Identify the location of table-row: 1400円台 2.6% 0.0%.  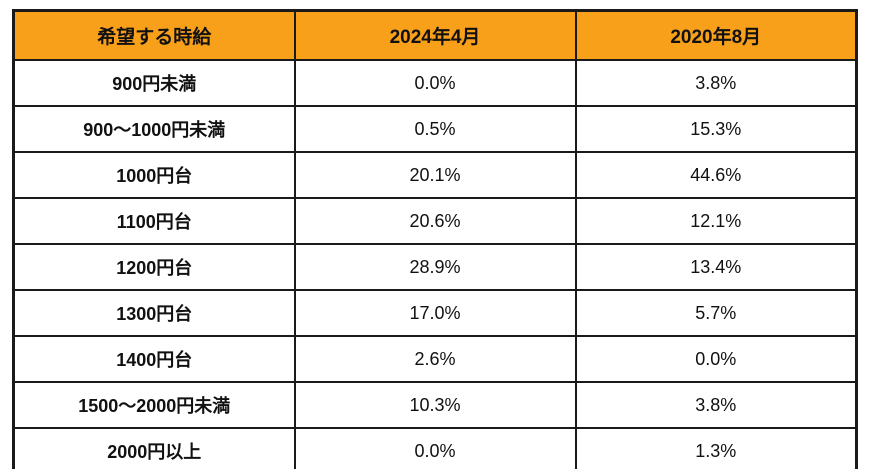
(435, 359).